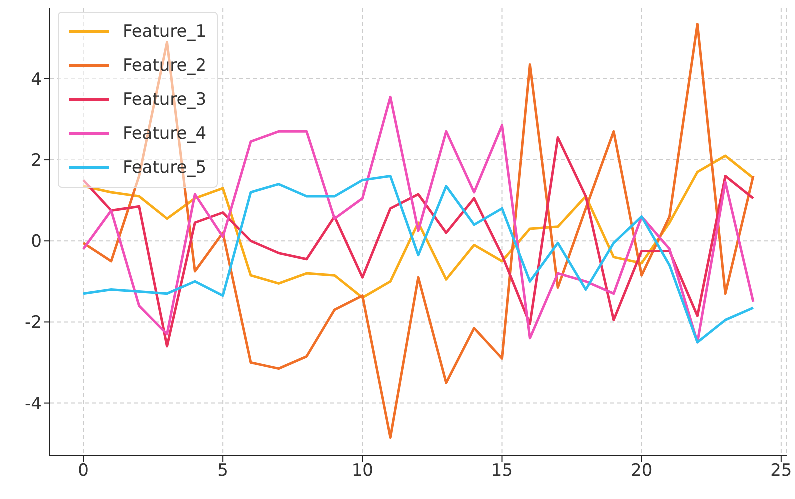 The height and width of the screenshot is (499, 795). I want to click on y-tick-label: 4, so click(36, 80).